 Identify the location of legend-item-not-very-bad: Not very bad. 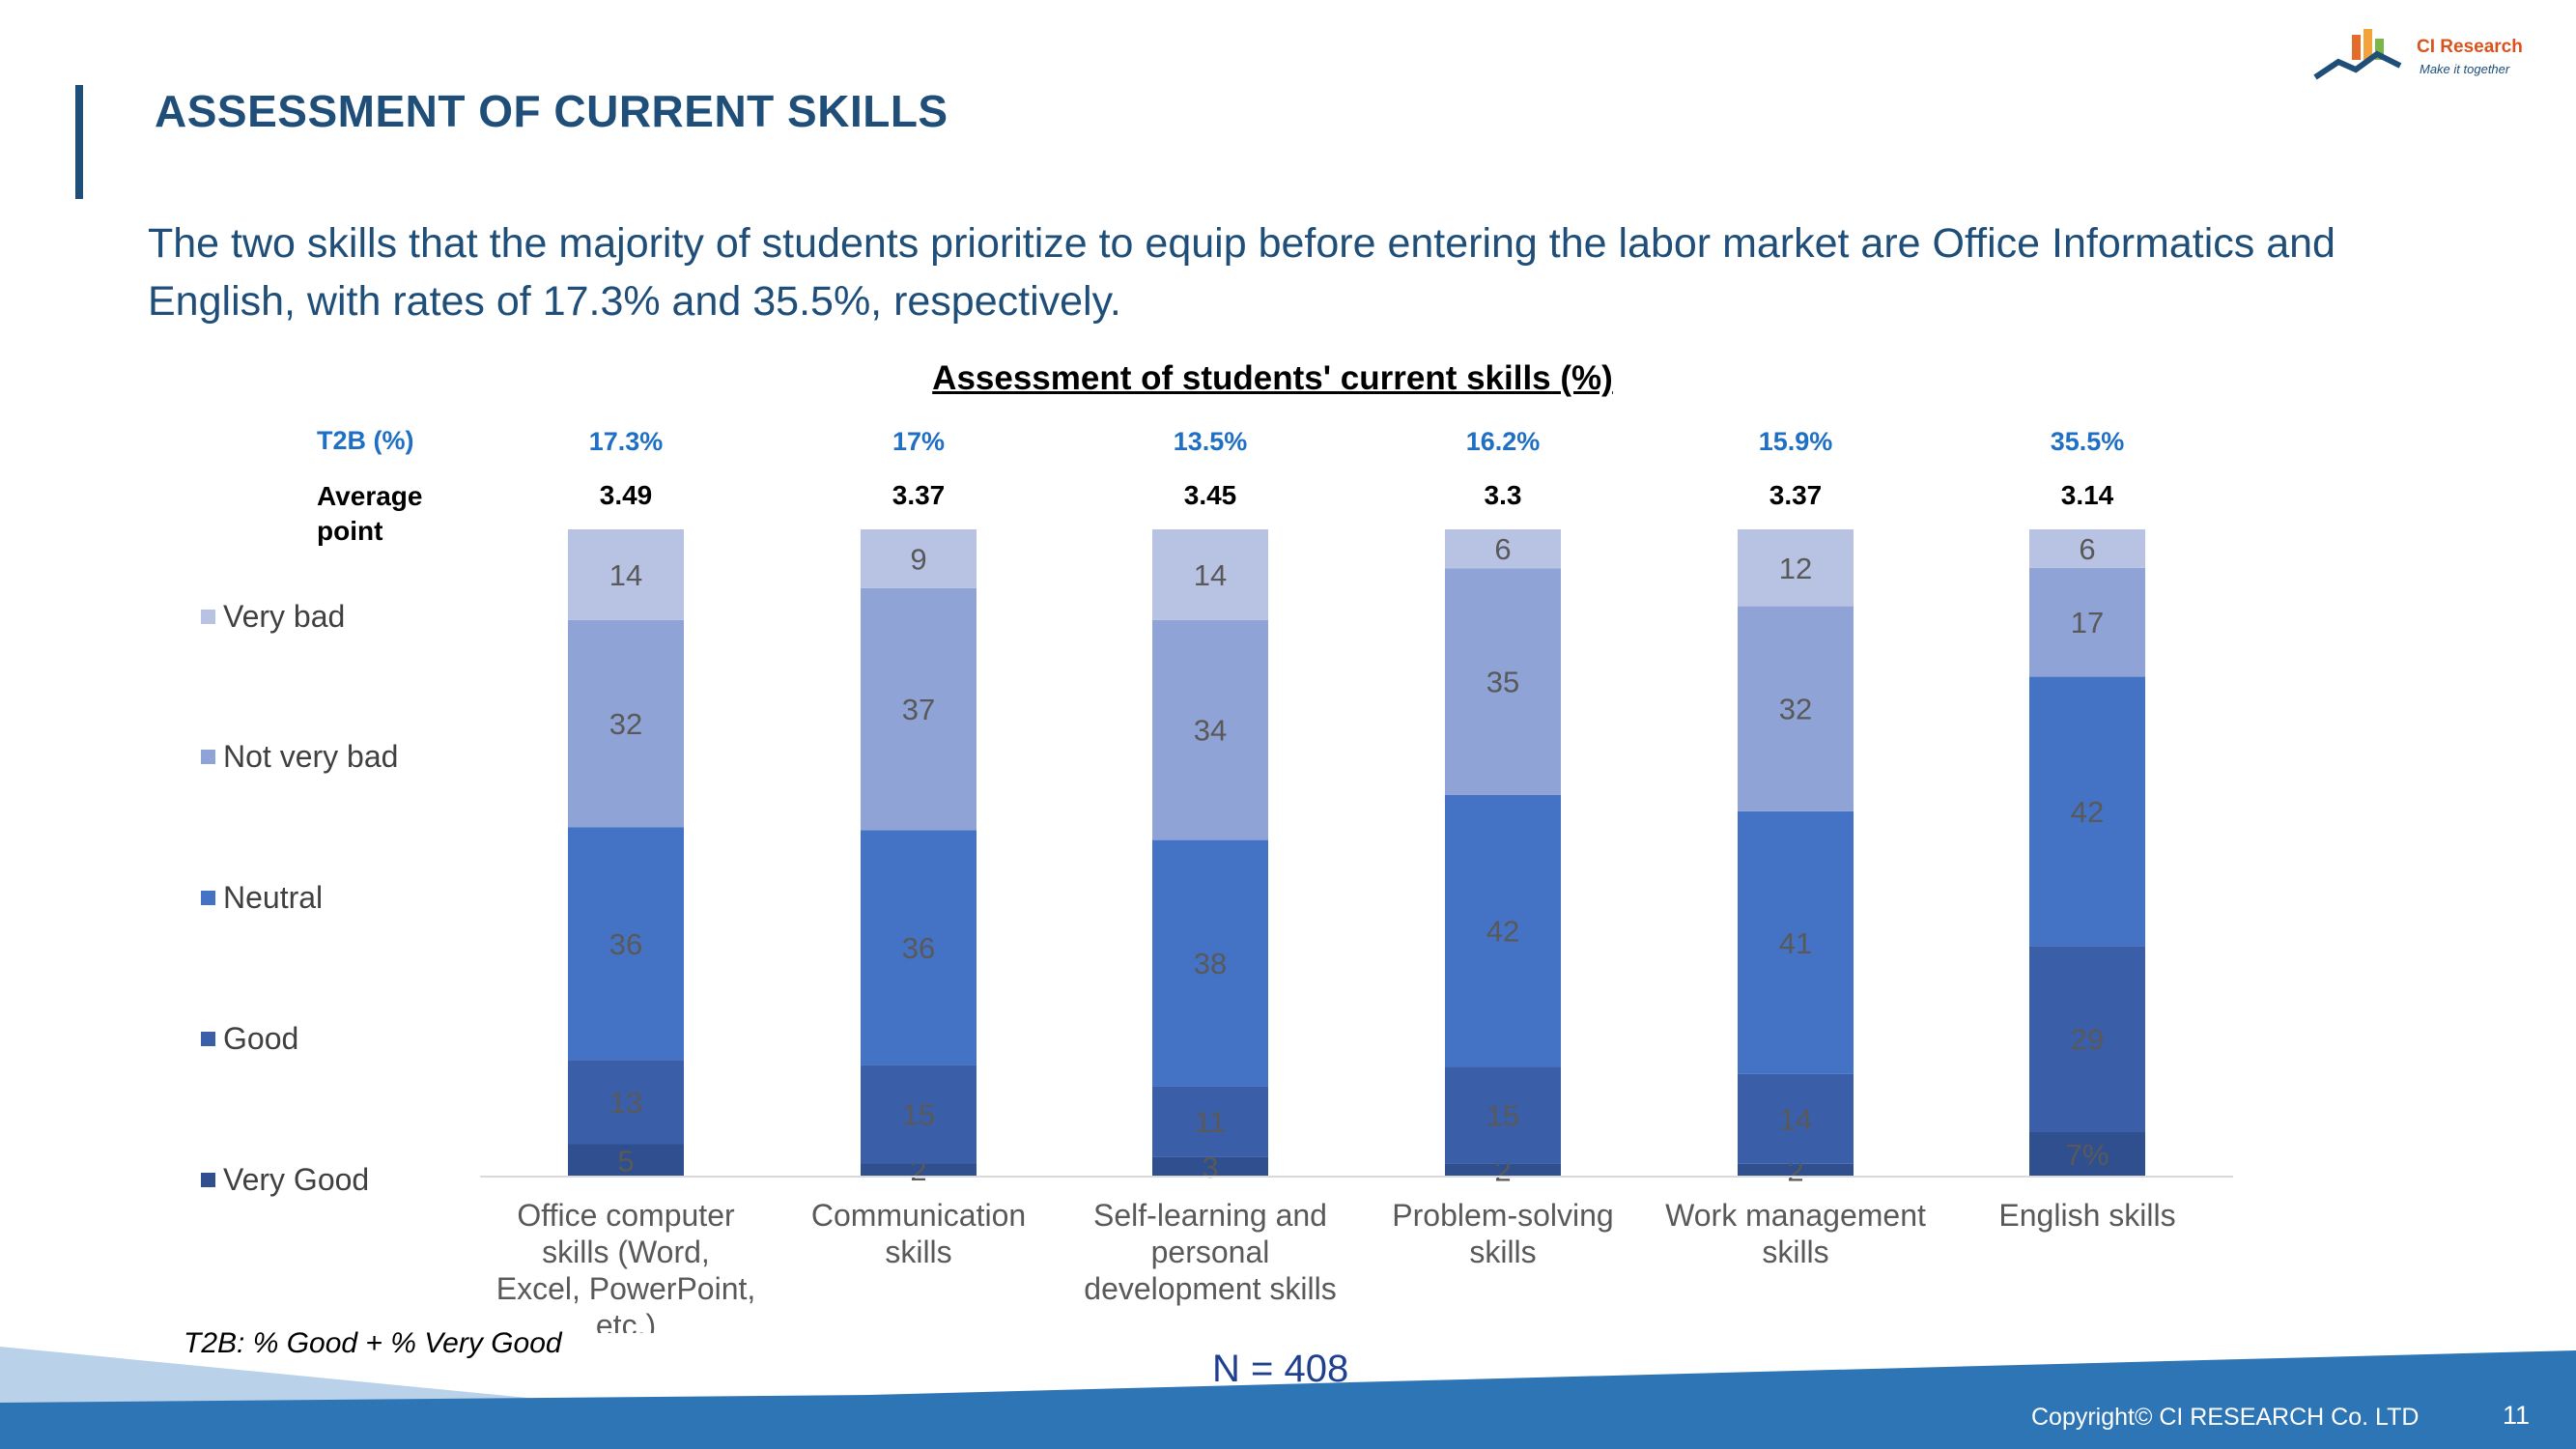
(299, 757).